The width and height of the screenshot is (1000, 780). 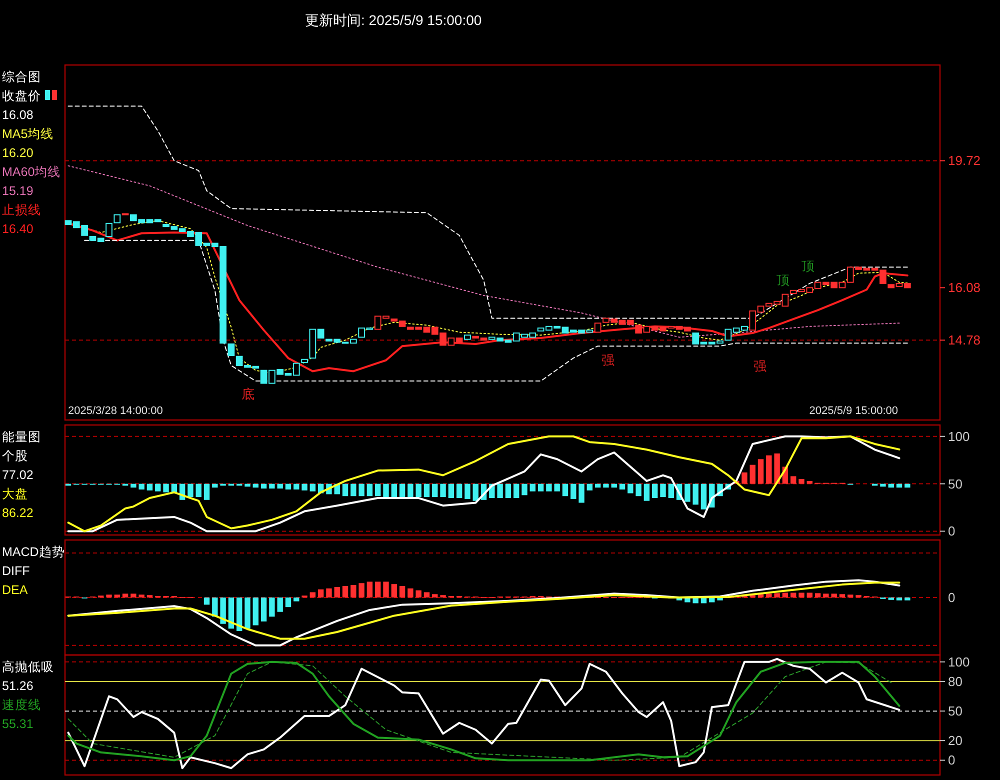 I want to click on annotation: 底, so click(x=248, y=394).